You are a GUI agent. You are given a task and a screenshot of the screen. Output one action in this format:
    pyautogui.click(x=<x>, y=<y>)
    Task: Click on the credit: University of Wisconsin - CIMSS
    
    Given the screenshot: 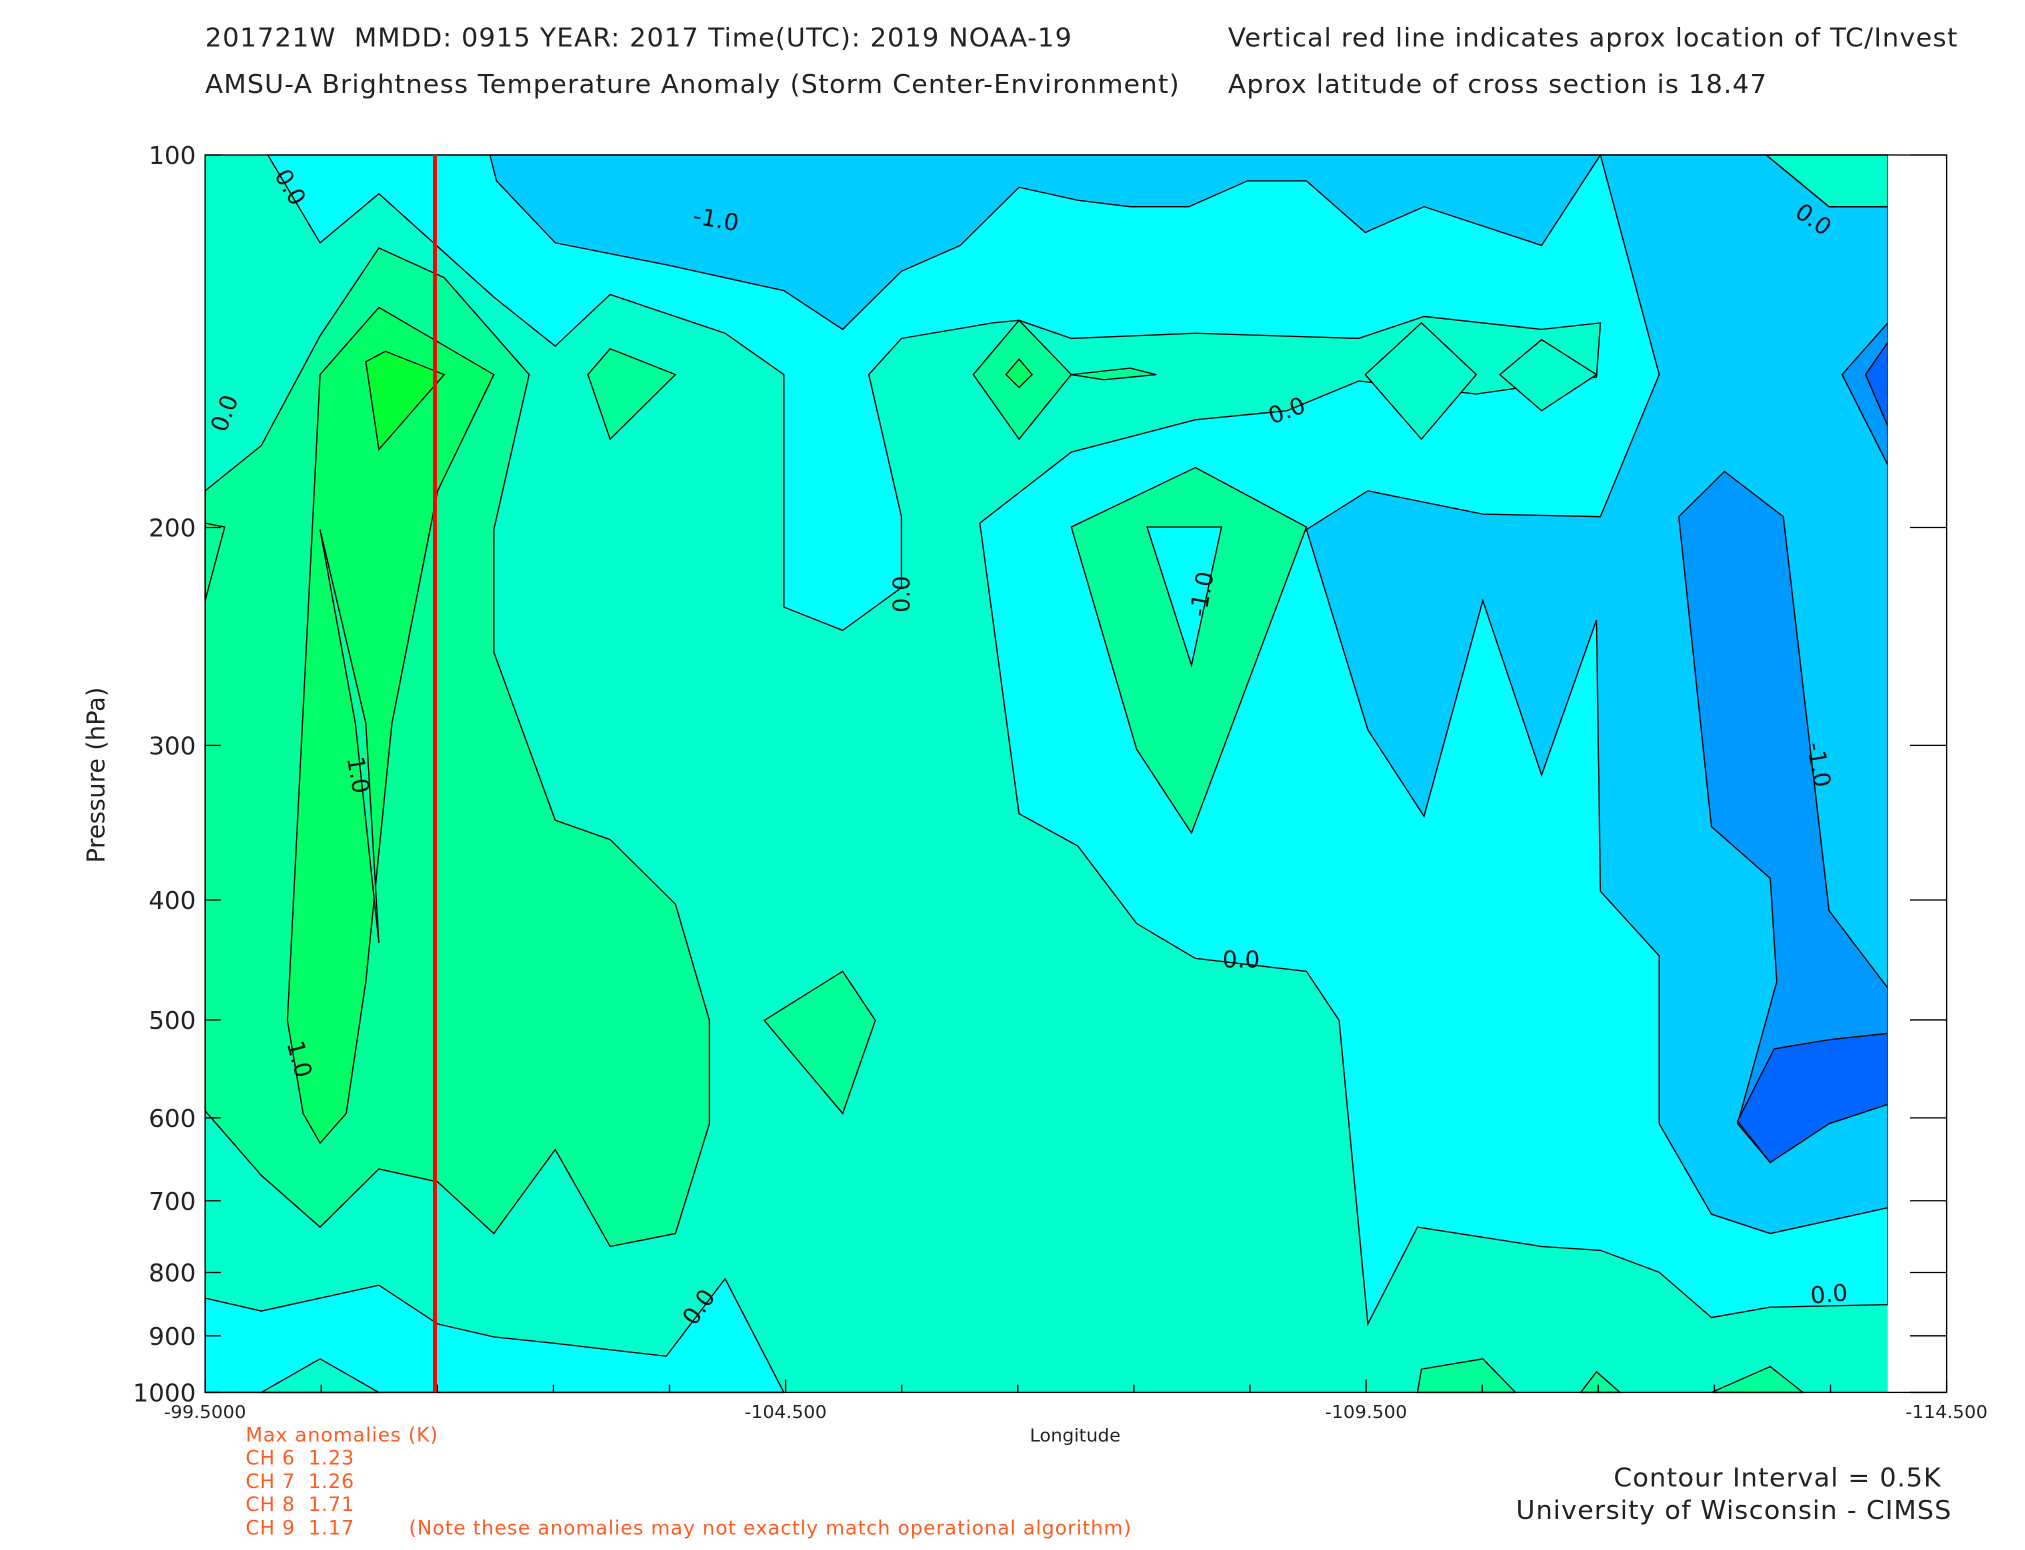 What is the action you would take?
    pyautogui.click(x=1734, y=1511)
    